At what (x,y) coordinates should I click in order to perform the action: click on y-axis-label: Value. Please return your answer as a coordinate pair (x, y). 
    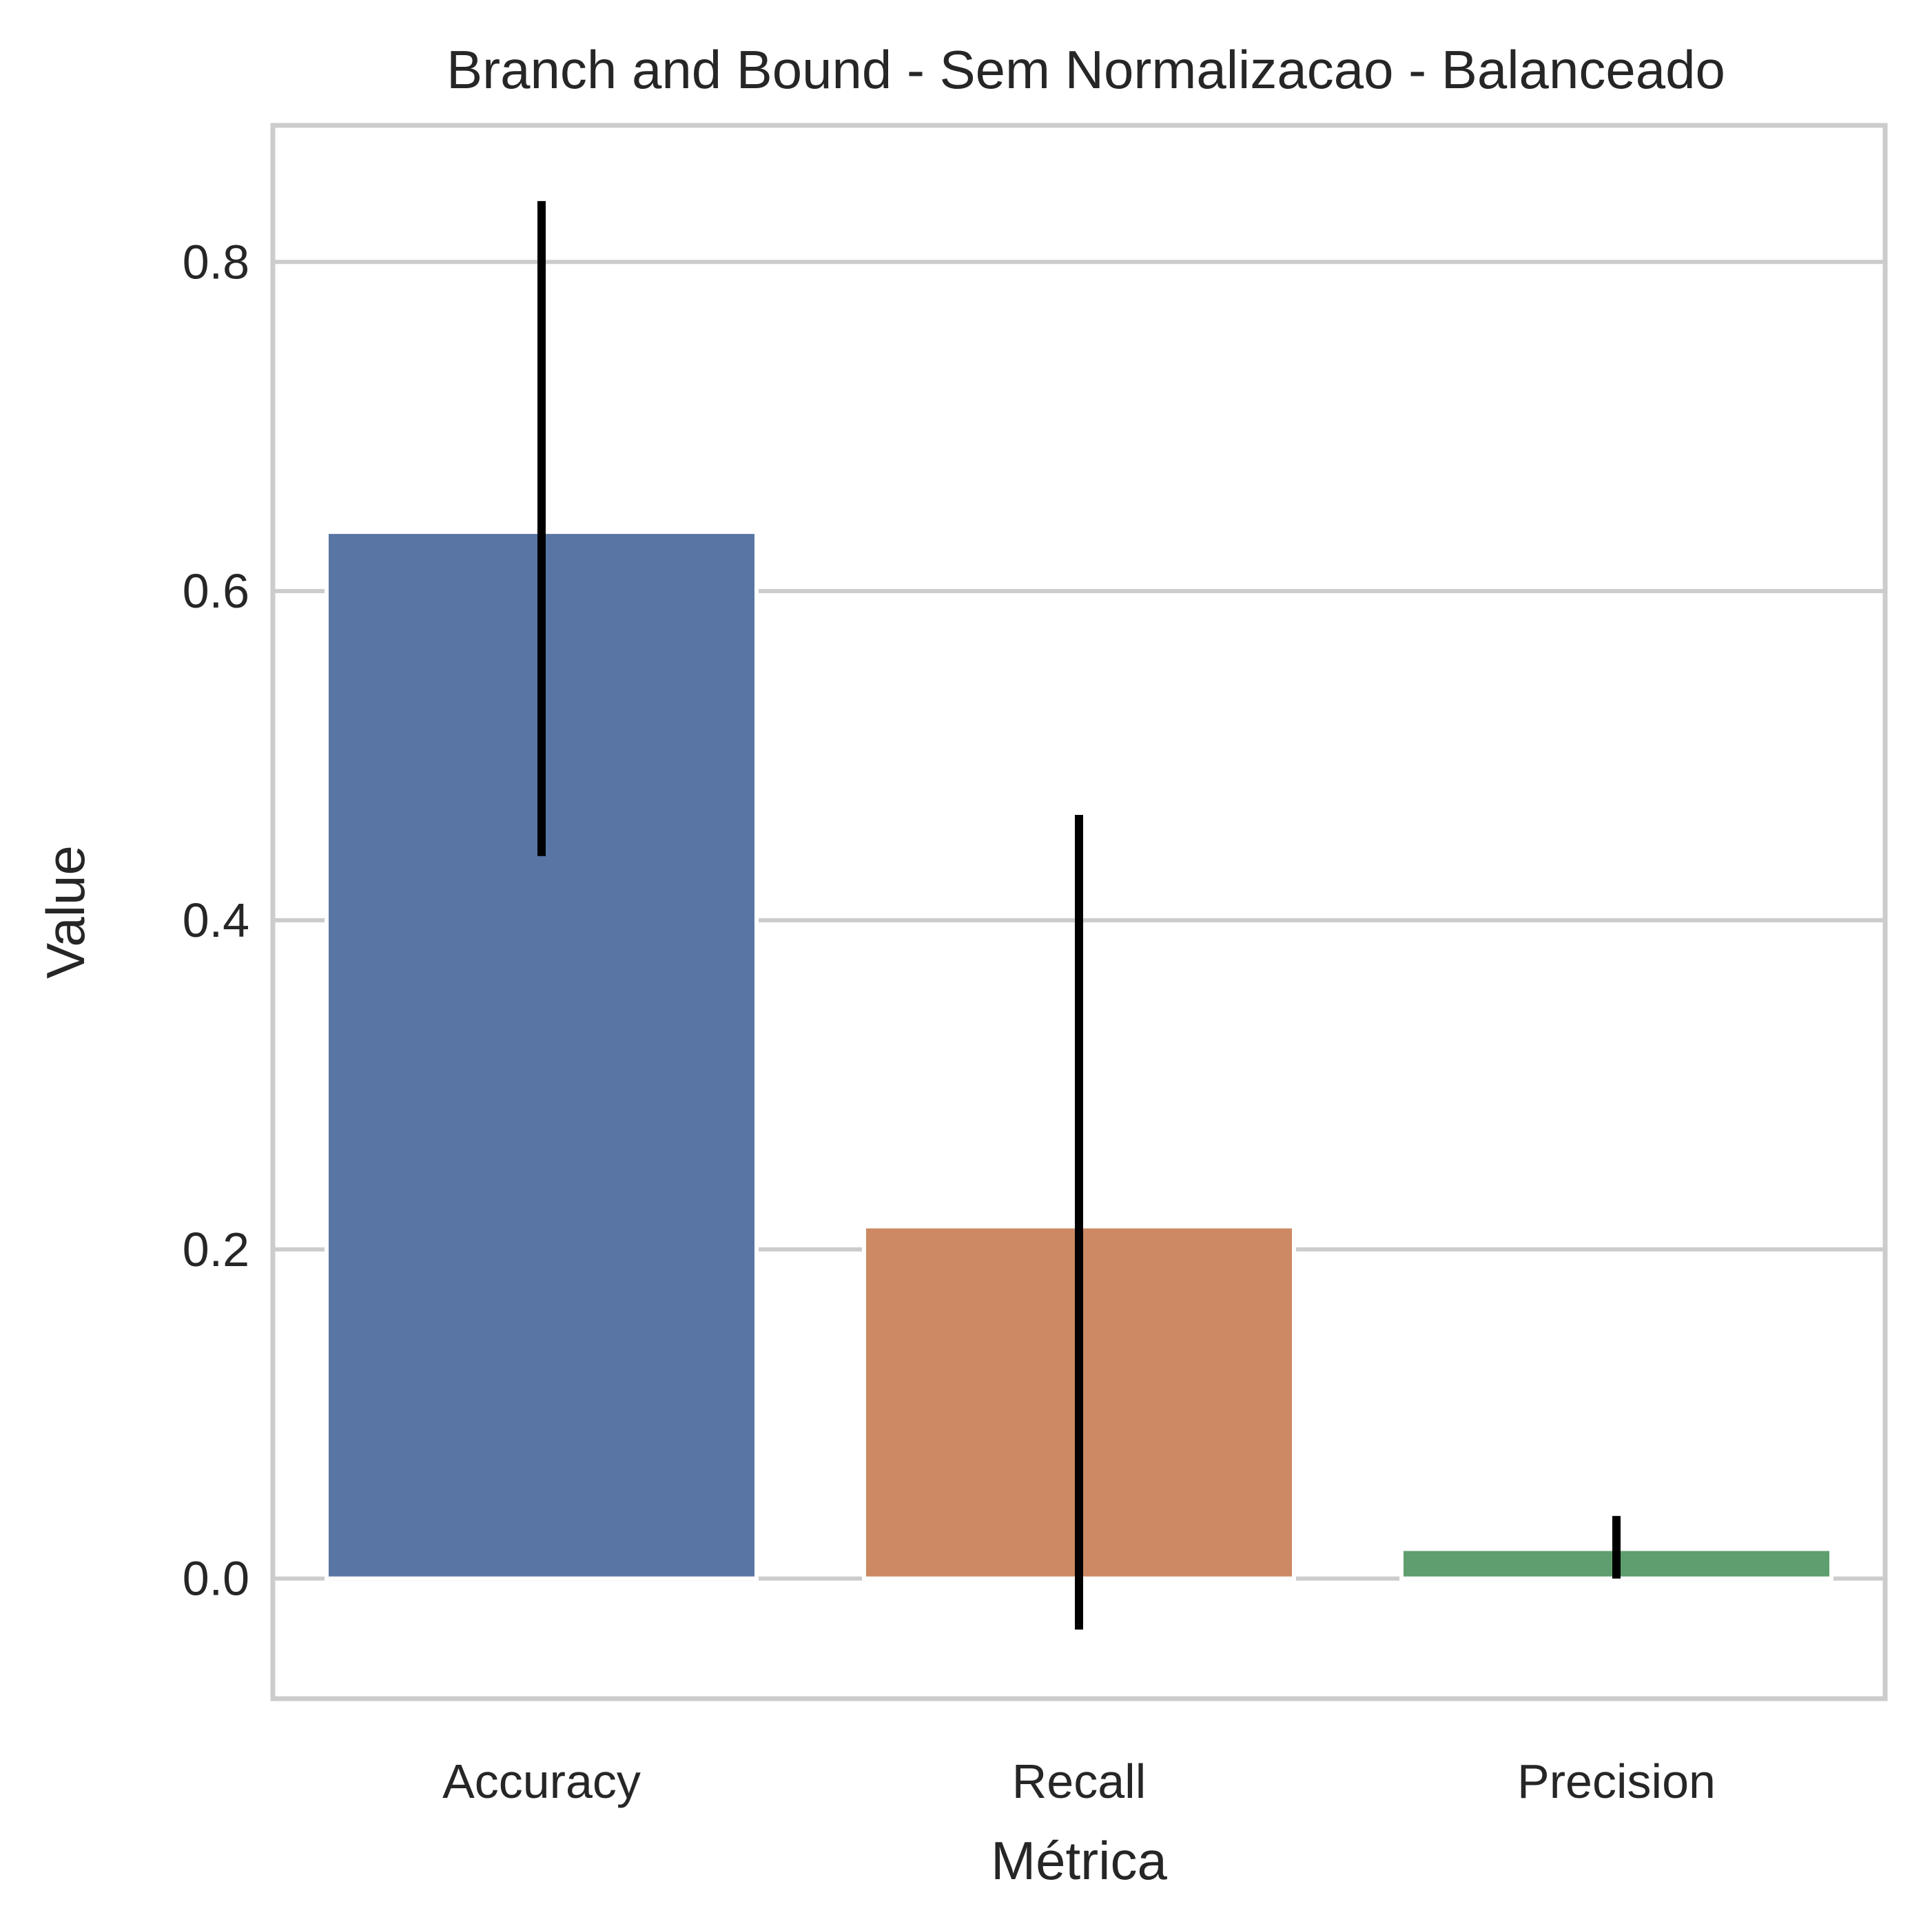
    Looking at the image, I should click on (65, 912).